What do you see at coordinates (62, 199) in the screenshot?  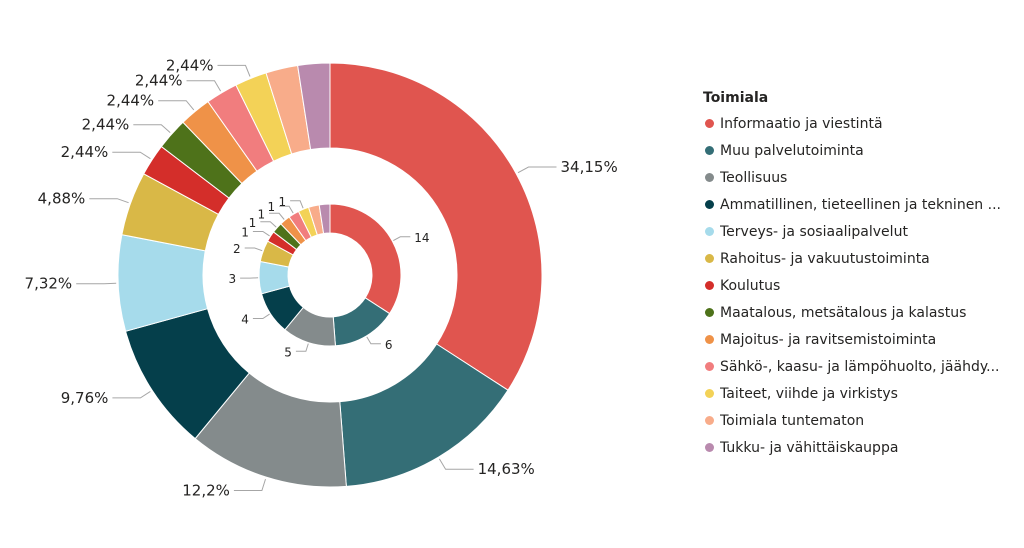 I see `outer-data-label-5: 4,88%` at bounding box center [62, 199].